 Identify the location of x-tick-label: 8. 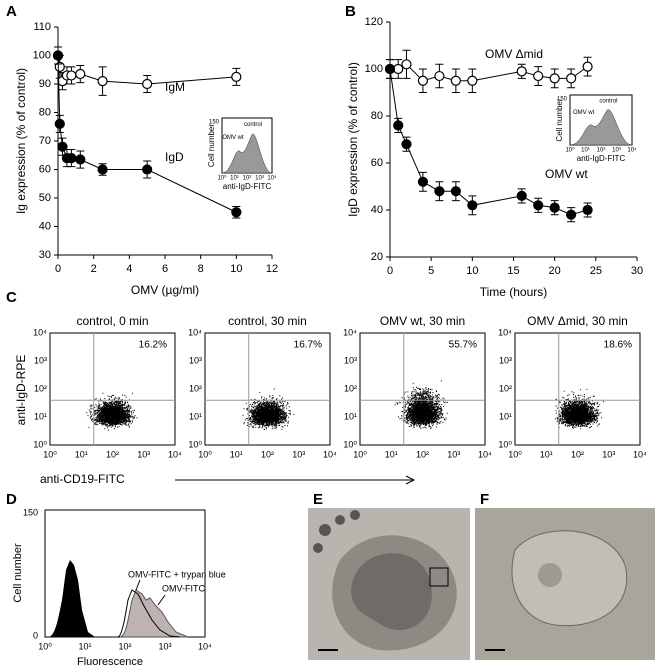
(201, 269).